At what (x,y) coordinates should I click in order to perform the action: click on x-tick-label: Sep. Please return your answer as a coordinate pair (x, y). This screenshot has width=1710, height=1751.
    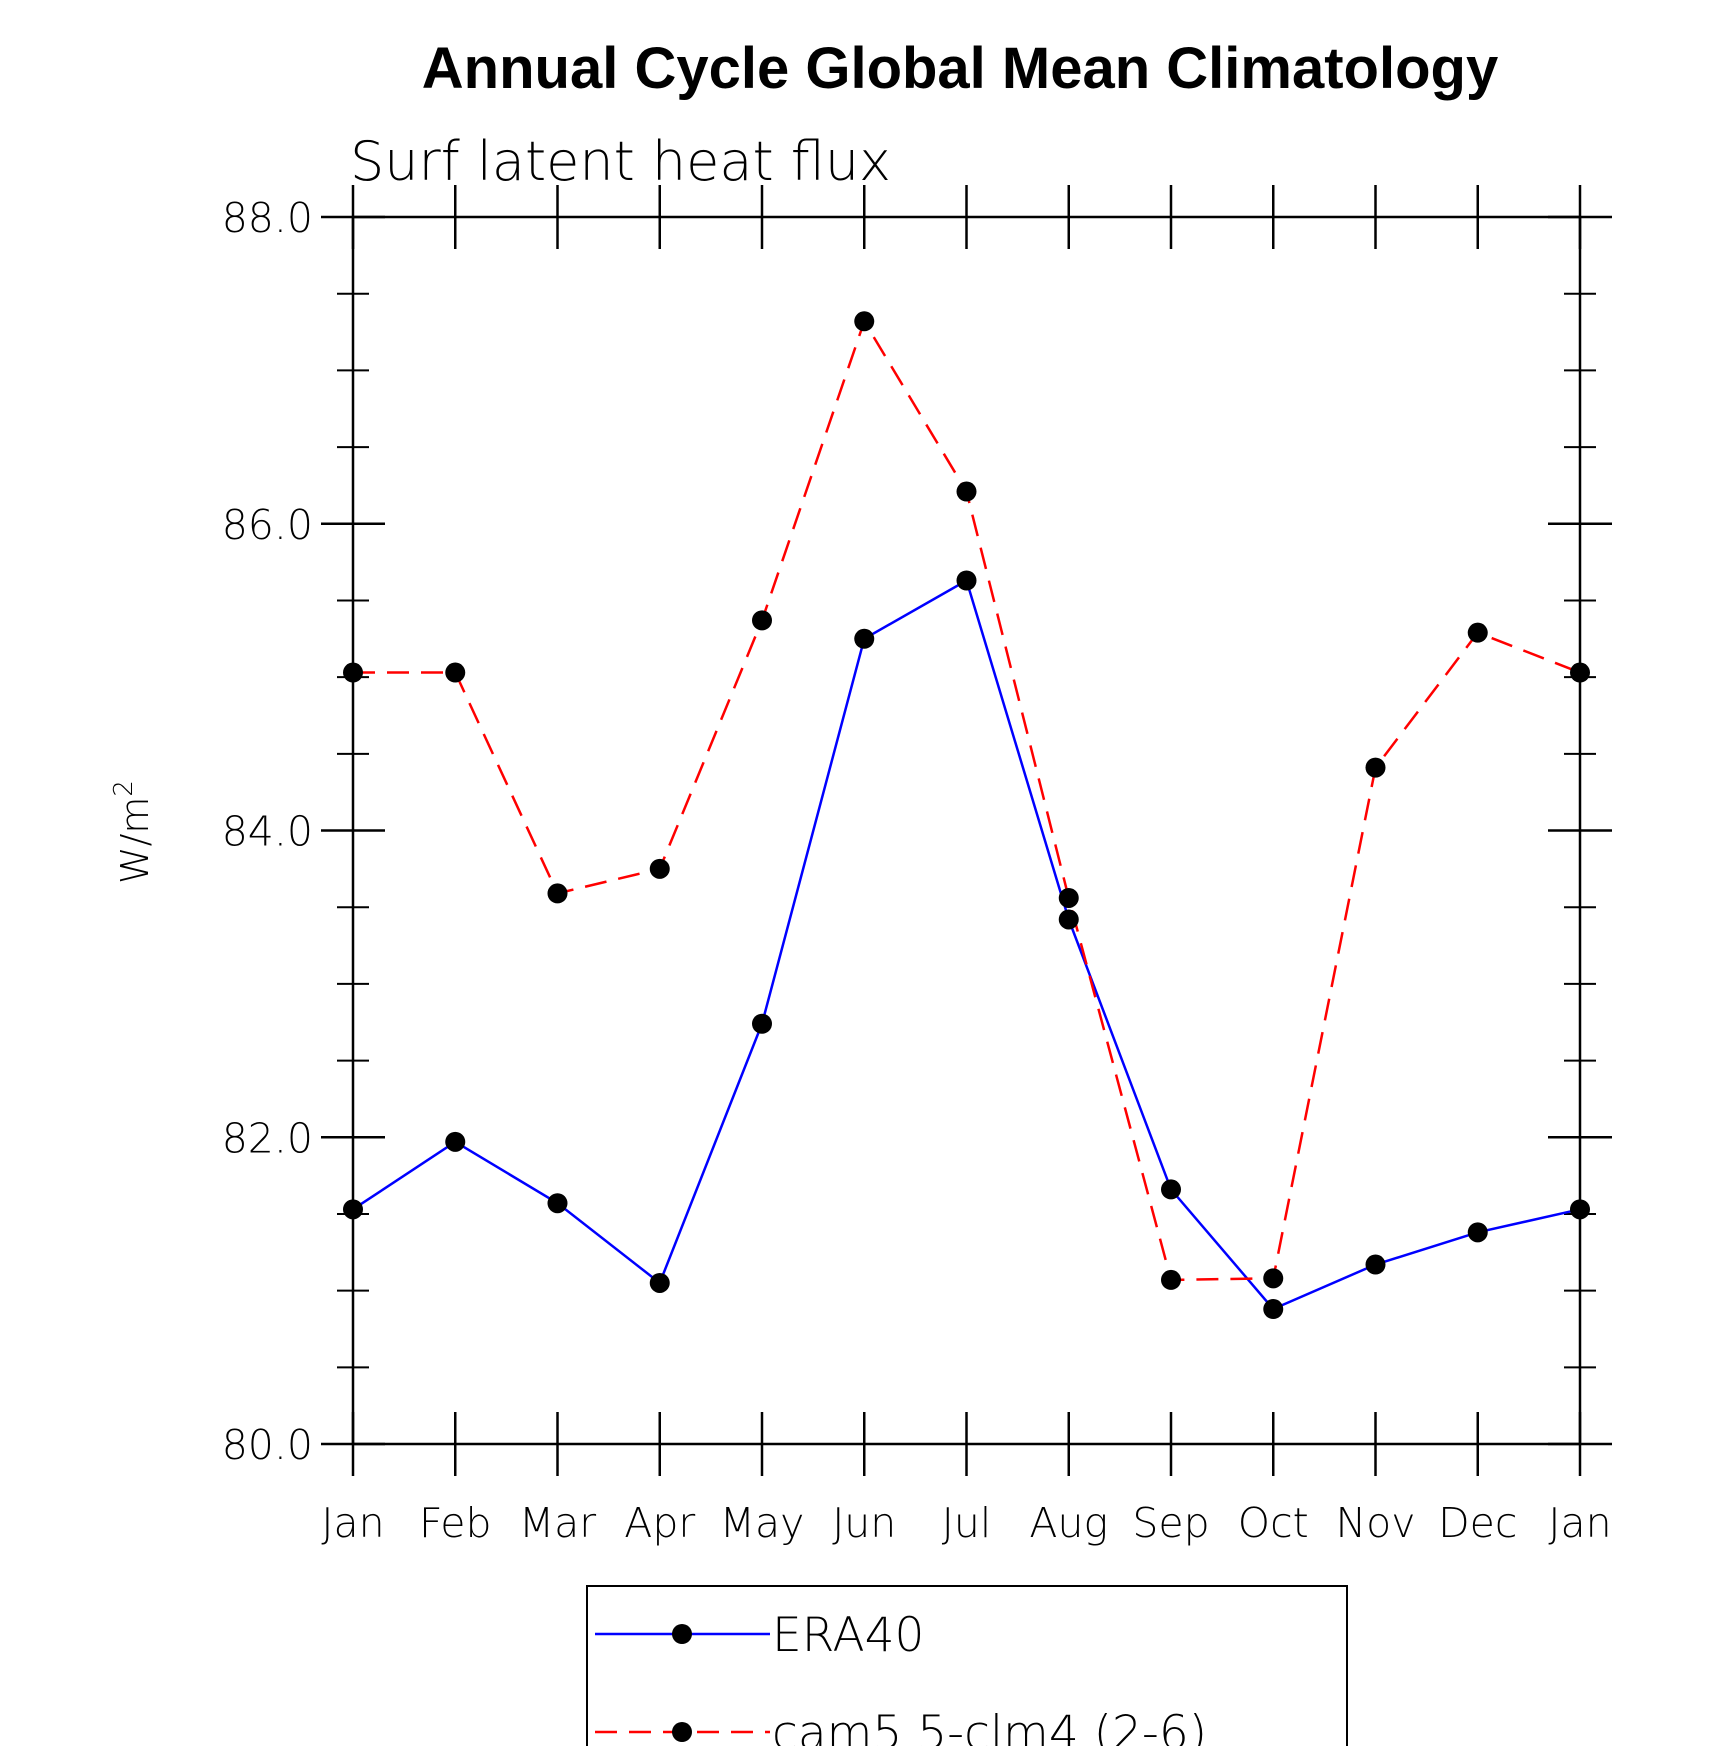
    Looking at the image, I should click on (1170, 1523).